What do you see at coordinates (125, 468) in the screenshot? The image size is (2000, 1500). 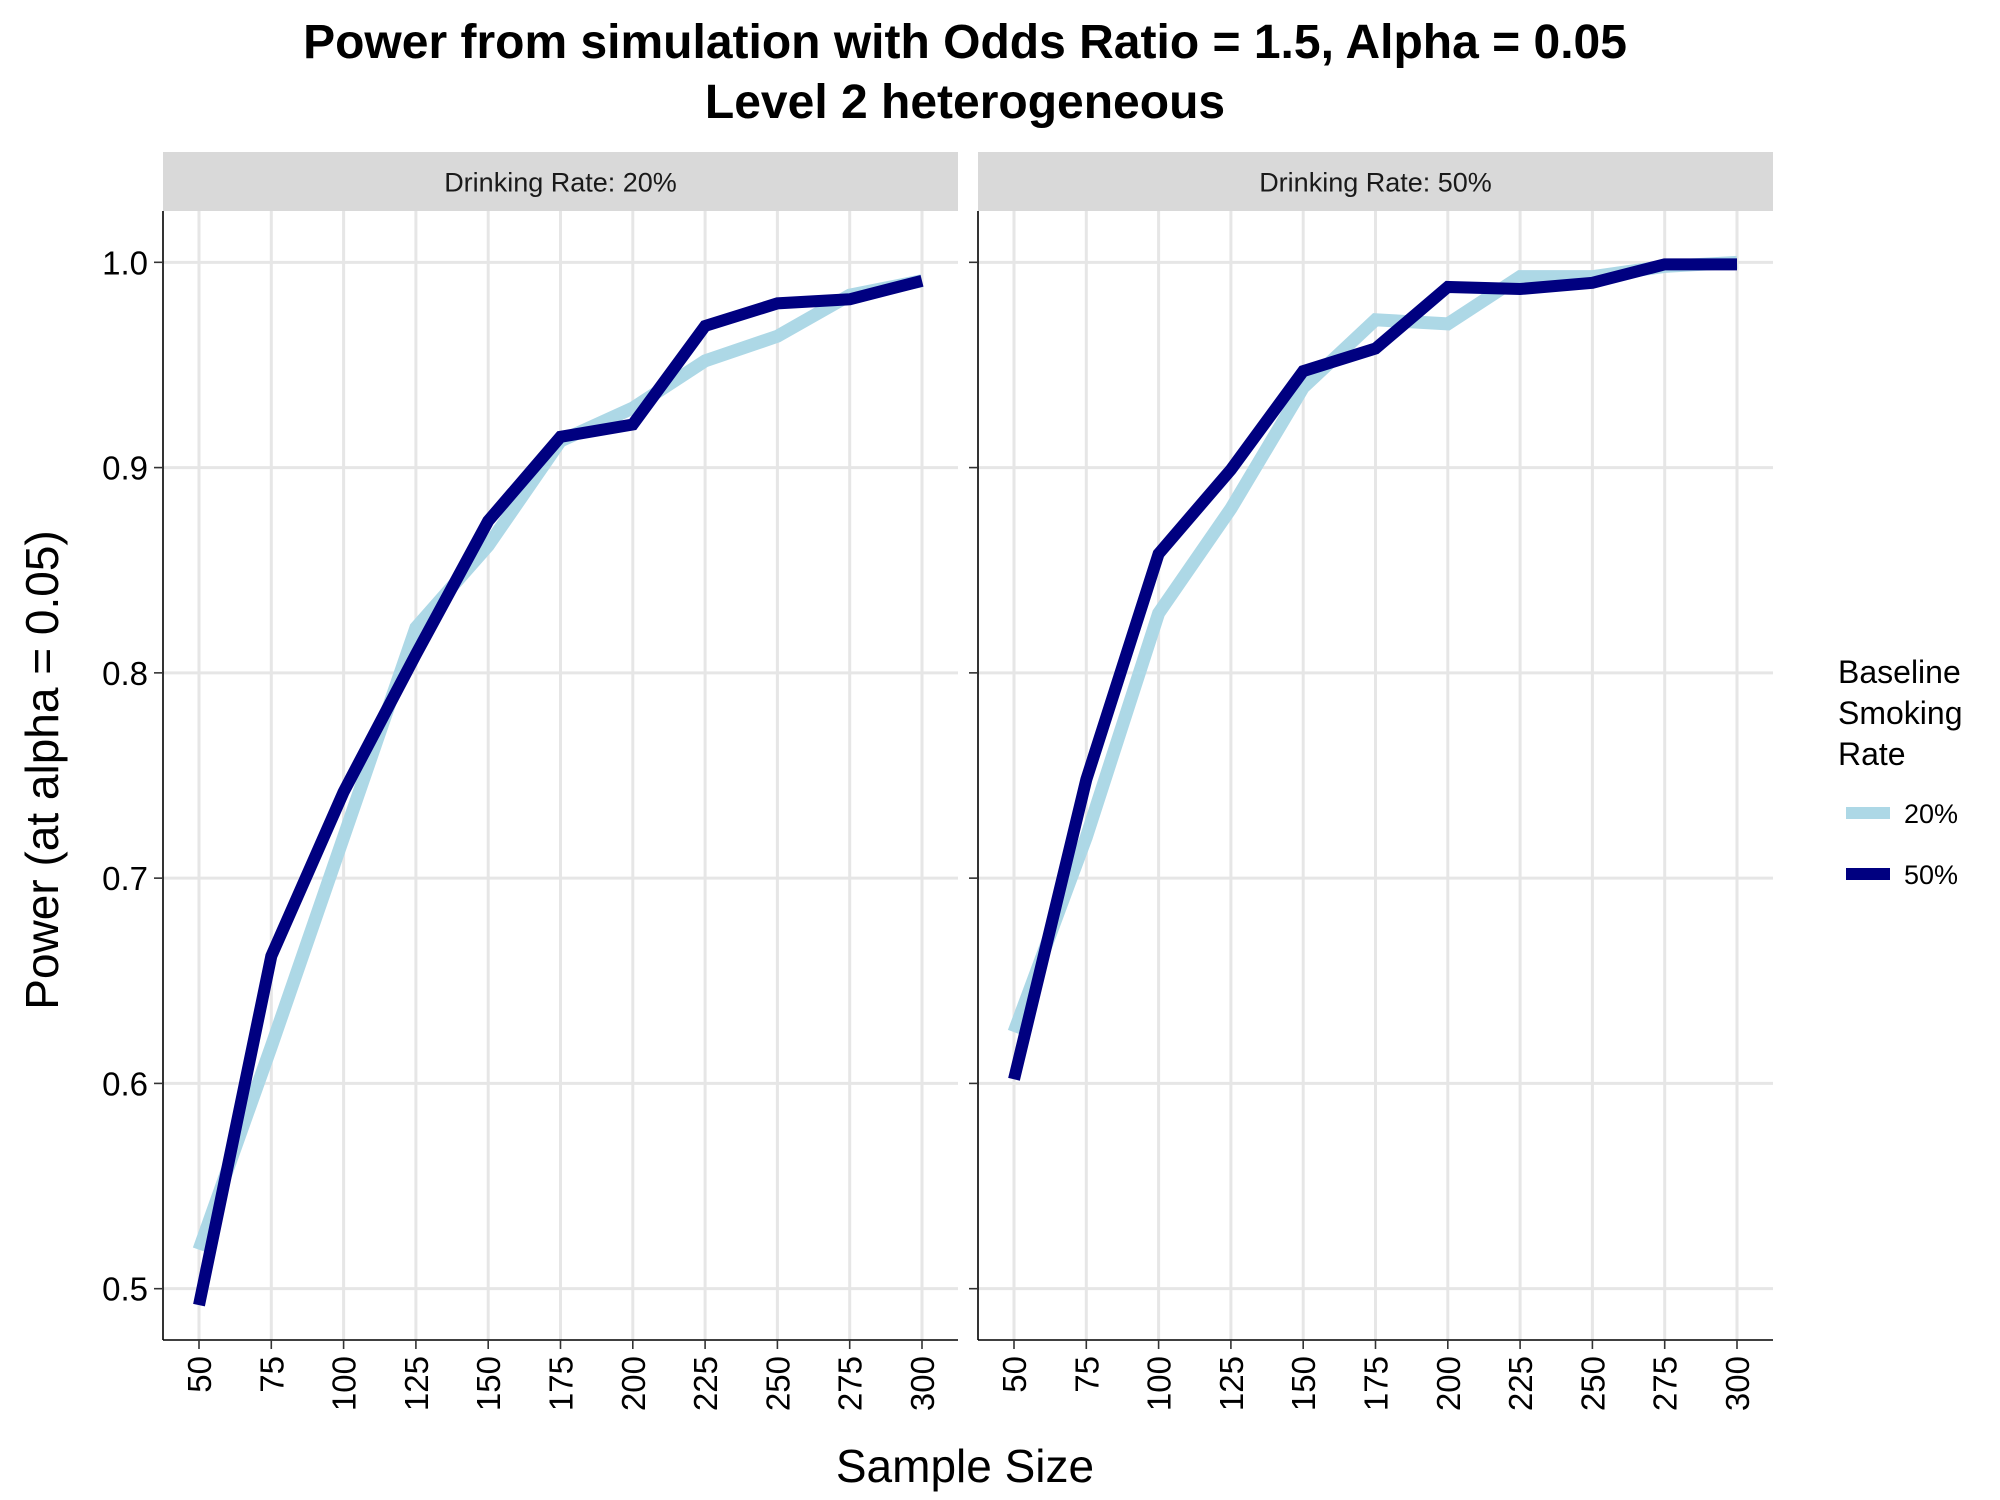 I see `y-tick-label: 0.9` at bounding box center [125, 468].